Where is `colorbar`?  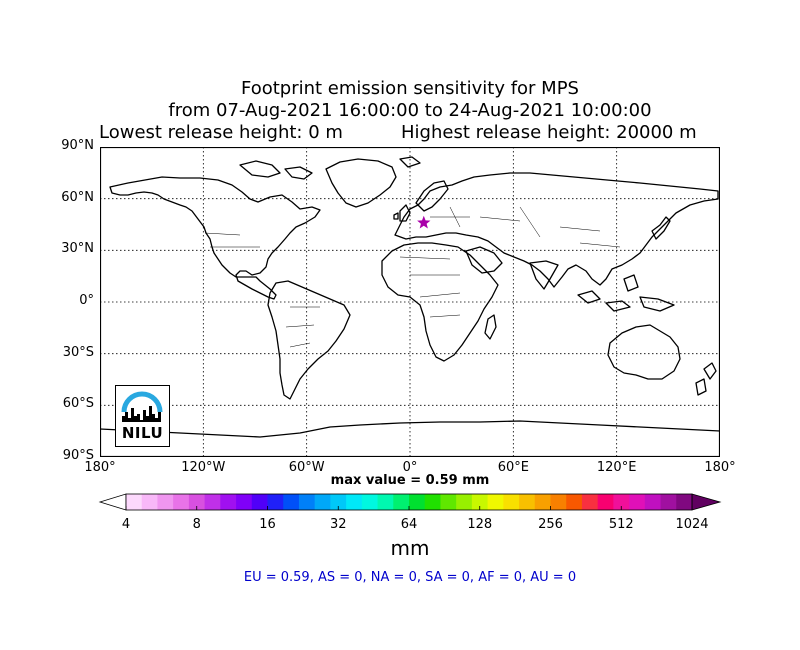
colorbar is located at coordinates (410, 502).